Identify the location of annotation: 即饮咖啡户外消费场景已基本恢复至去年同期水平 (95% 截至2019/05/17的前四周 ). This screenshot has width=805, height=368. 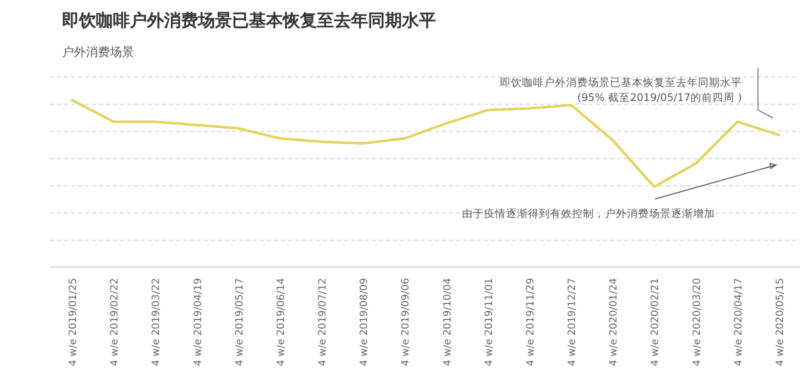
(621, 90).